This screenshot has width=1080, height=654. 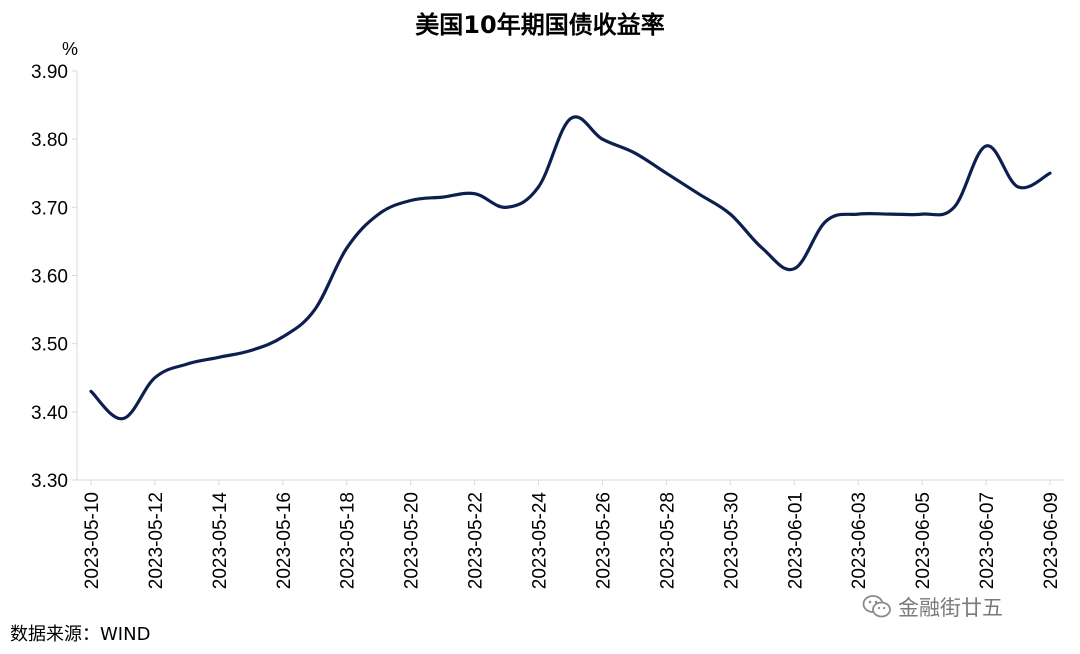 I want to click on x-tick-label: 2023-05-18, so click(x=348, y=540).